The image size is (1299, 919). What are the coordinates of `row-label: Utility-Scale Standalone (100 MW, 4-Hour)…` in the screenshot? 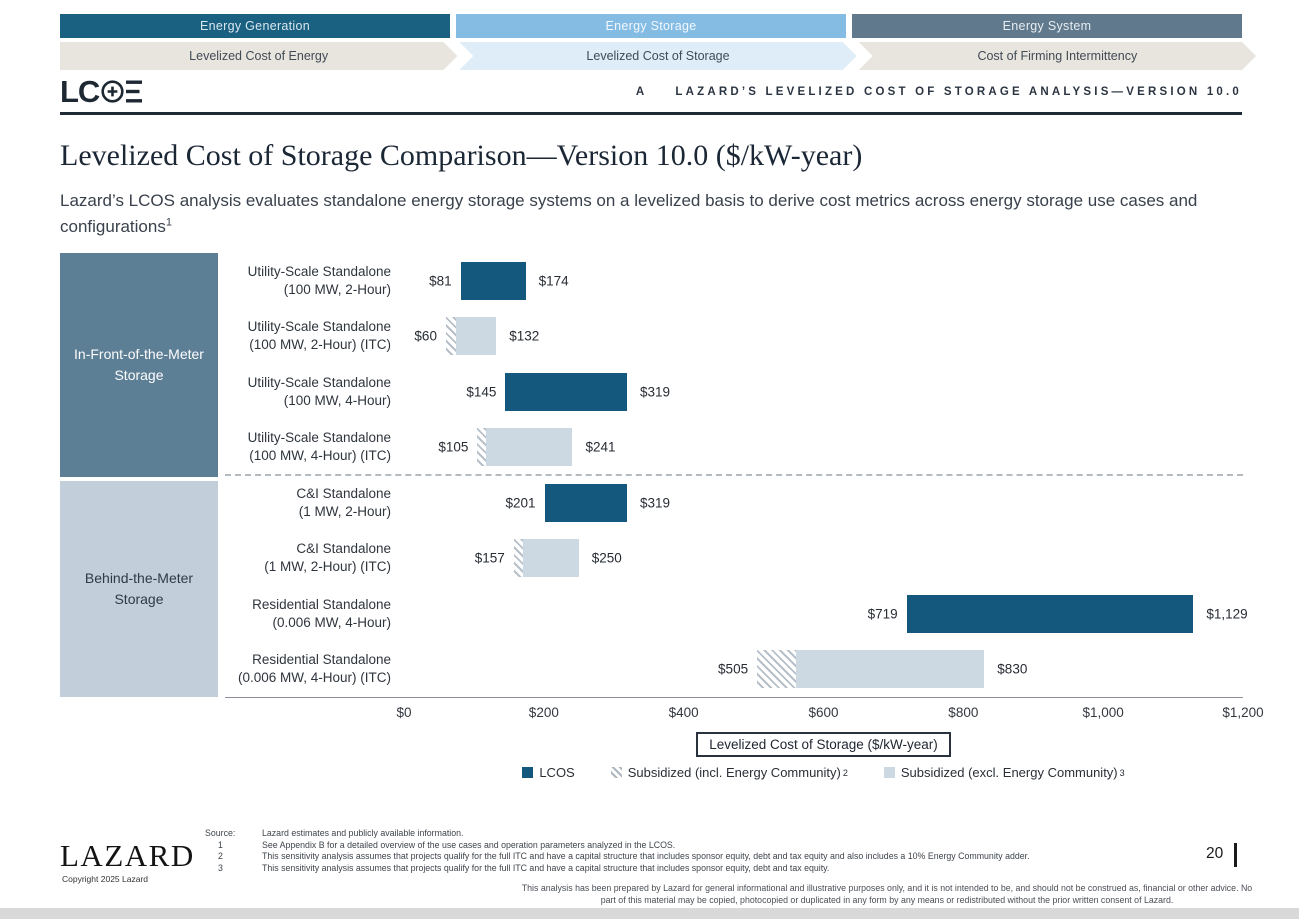 It's located at (308, 447).